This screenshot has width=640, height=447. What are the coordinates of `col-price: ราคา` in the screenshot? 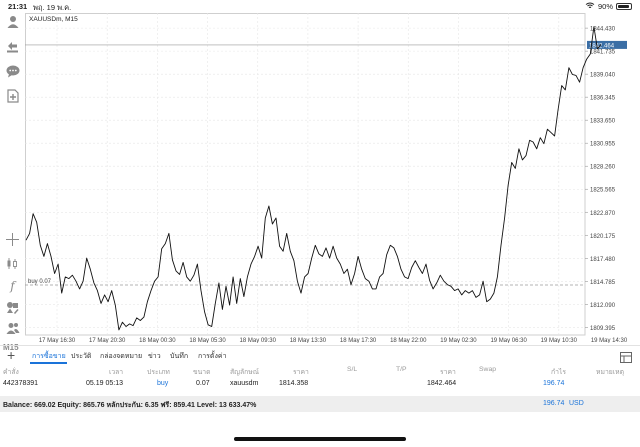 It's located at (448, 372).